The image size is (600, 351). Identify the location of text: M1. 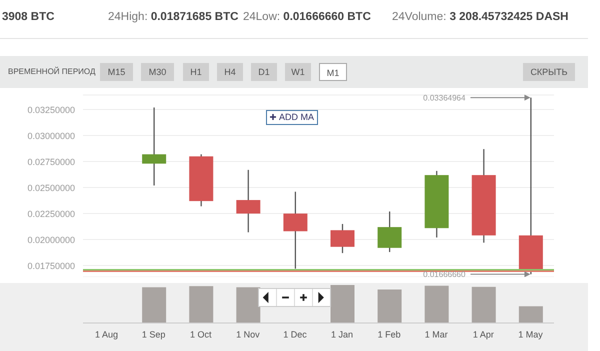
(333, 72).